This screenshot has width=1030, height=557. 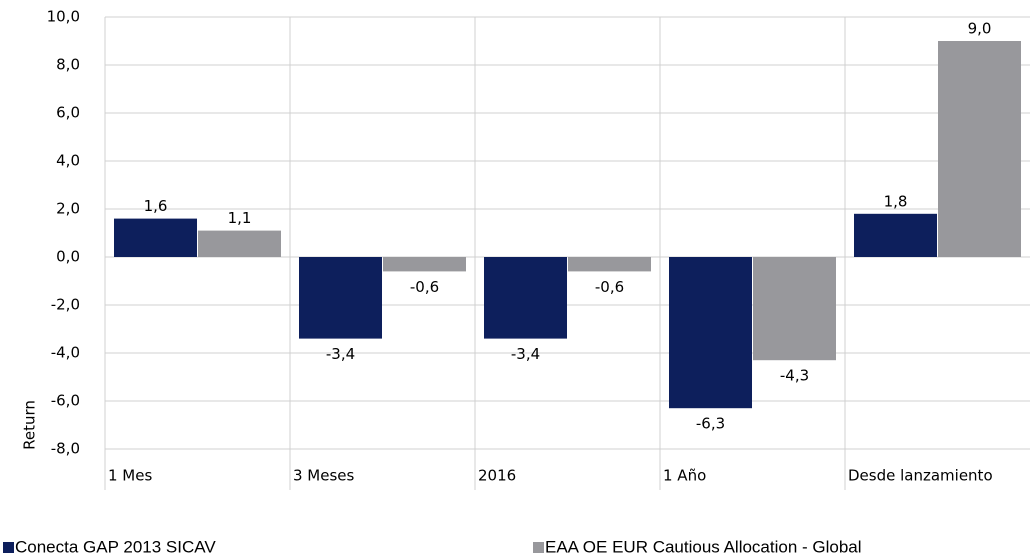 What do you see at coordinates (703, 546) in the screenshot?
I see `legend-label: EAA OE EUR Cautious Allocation - Global` at bounding box center [703, 546].